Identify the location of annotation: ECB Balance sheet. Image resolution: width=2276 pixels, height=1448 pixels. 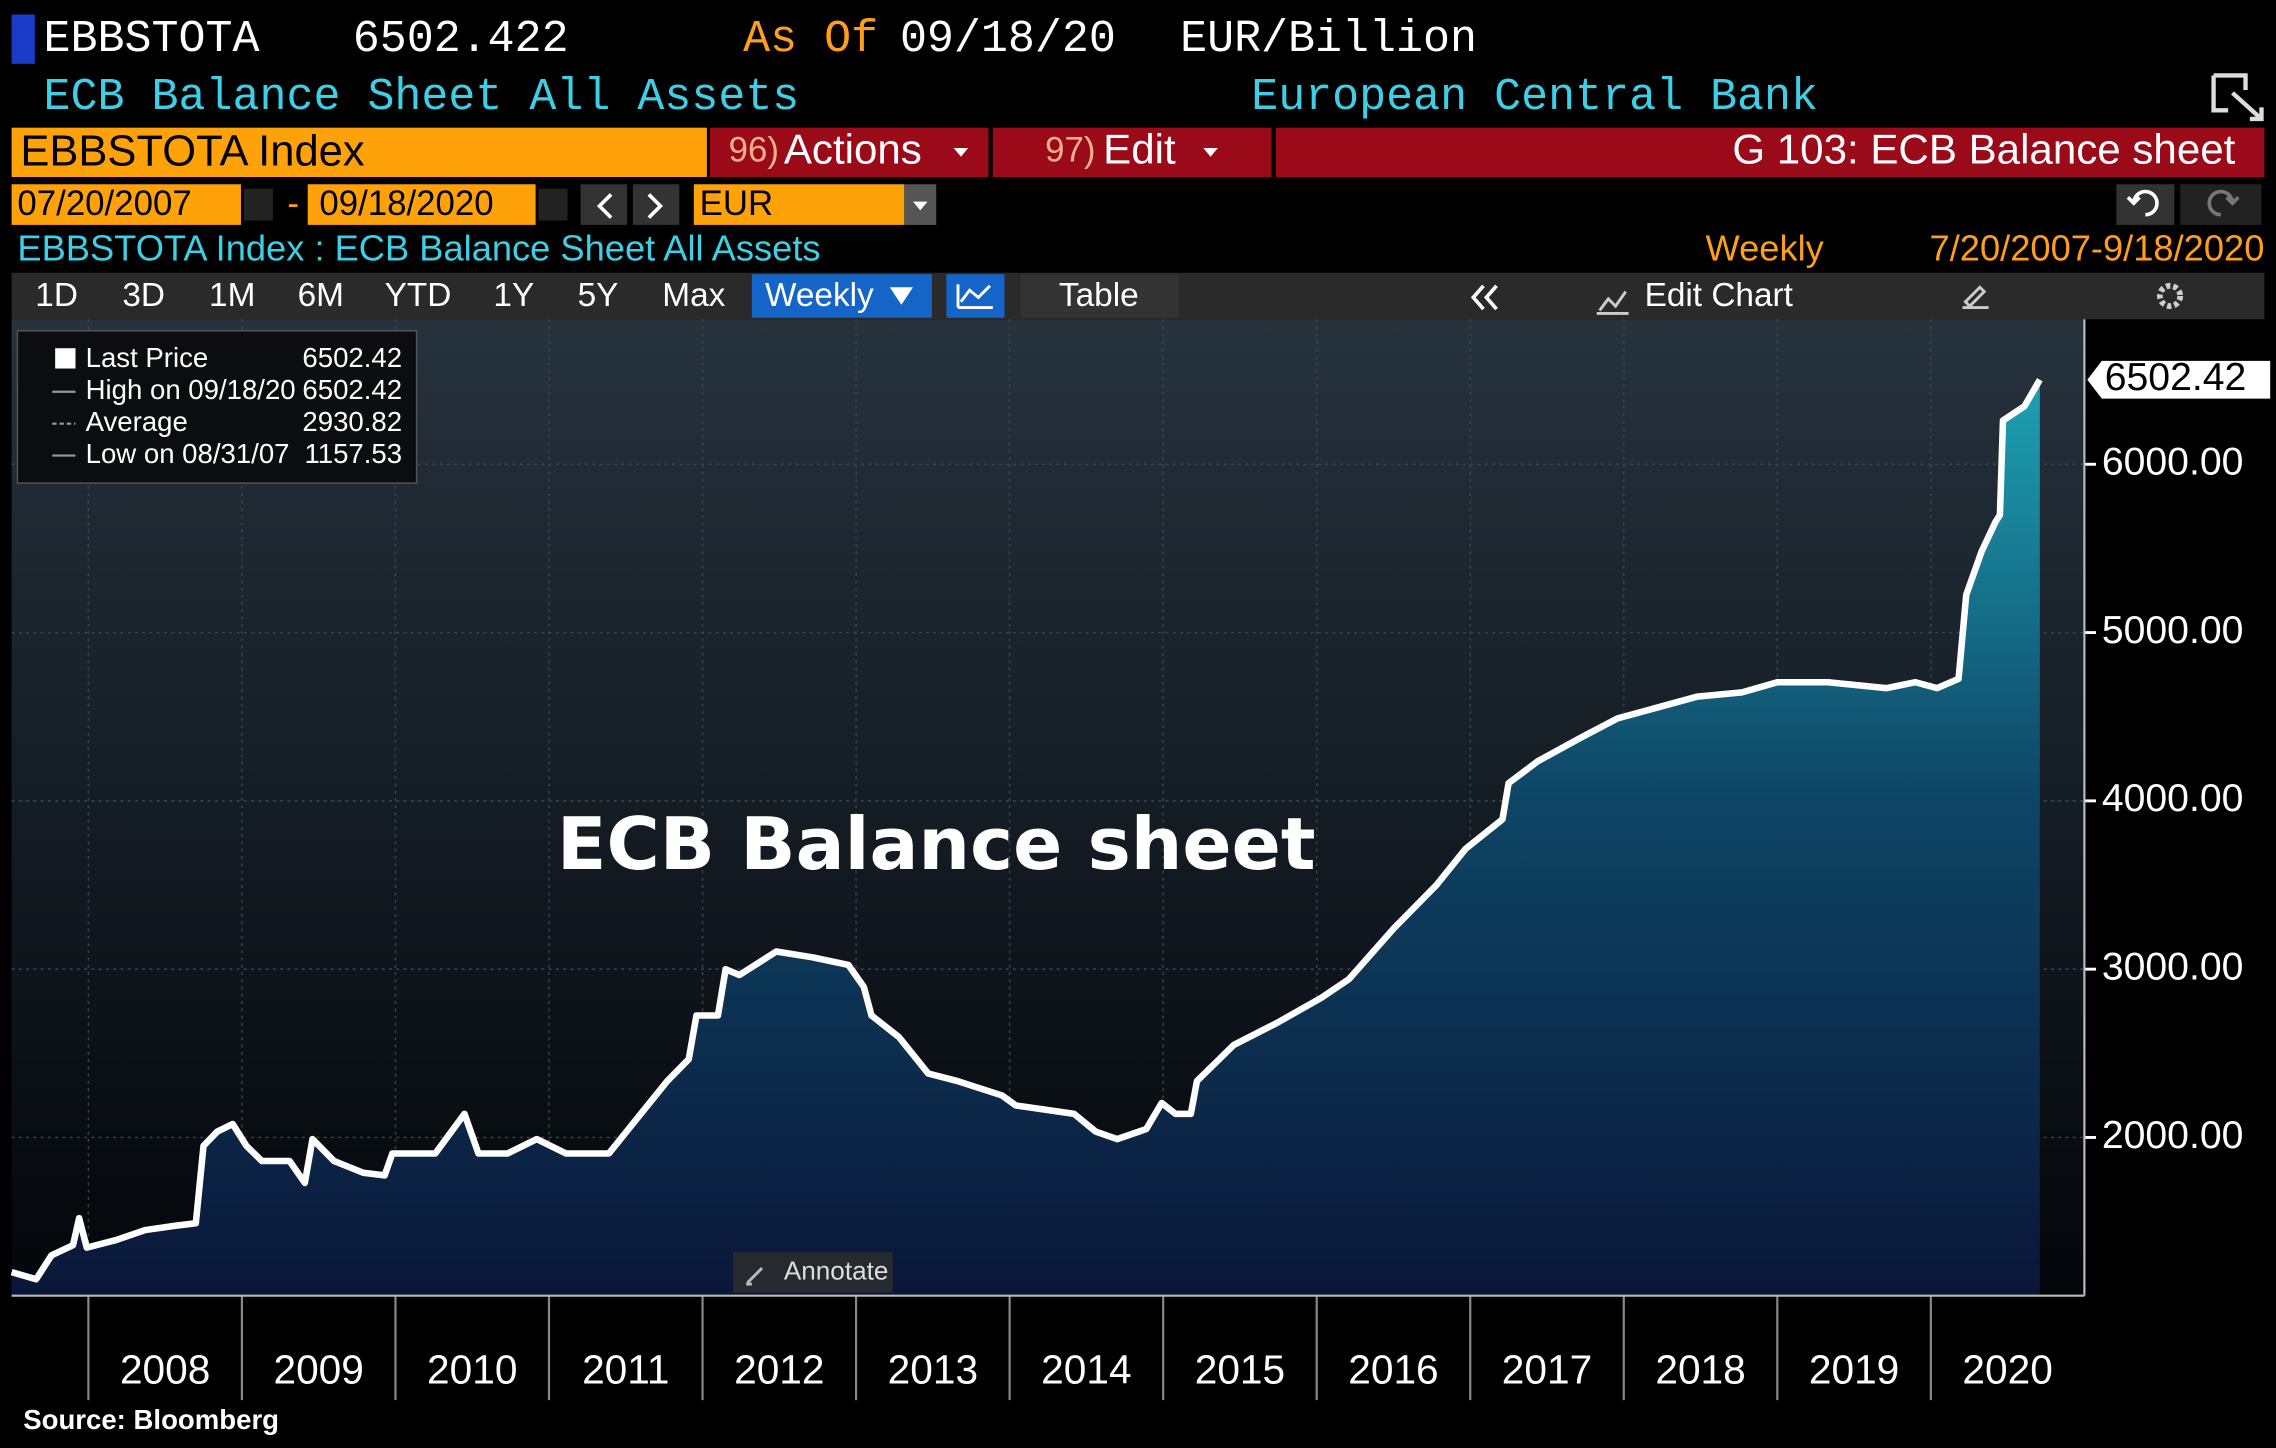
(936, 845).